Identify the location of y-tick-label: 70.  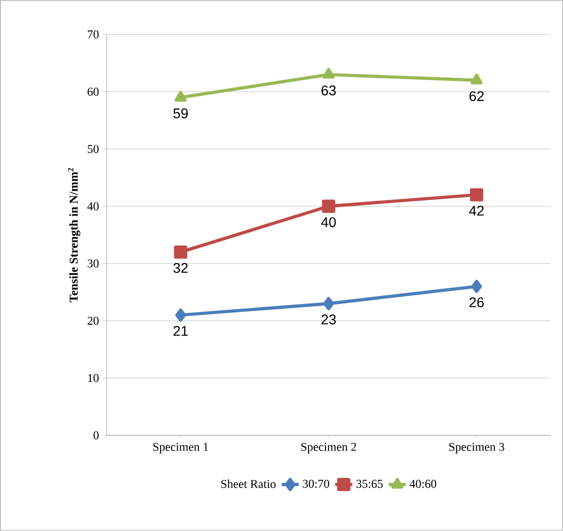
(93, 34).